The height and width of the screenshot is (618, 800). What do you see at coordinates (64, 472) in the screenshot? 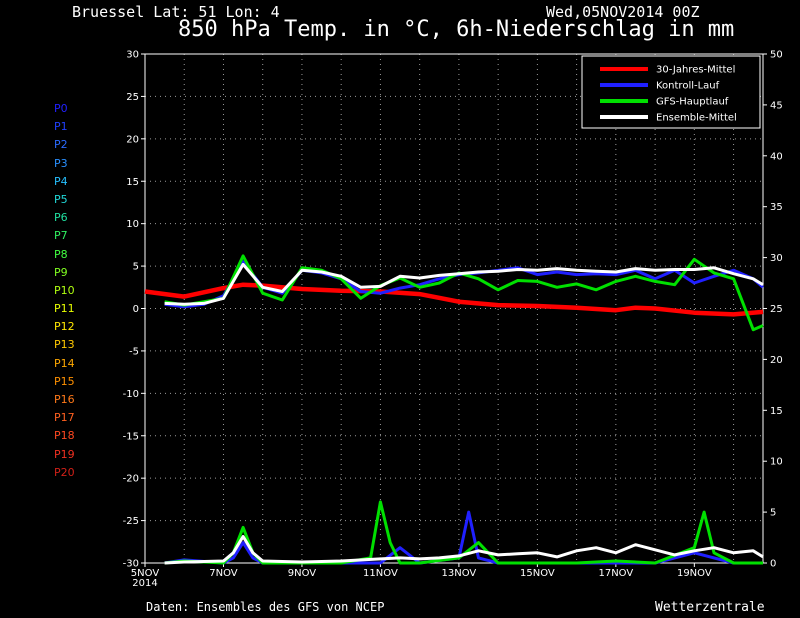
I see `member-label-p20: P20` at bounding box center [64, 472].